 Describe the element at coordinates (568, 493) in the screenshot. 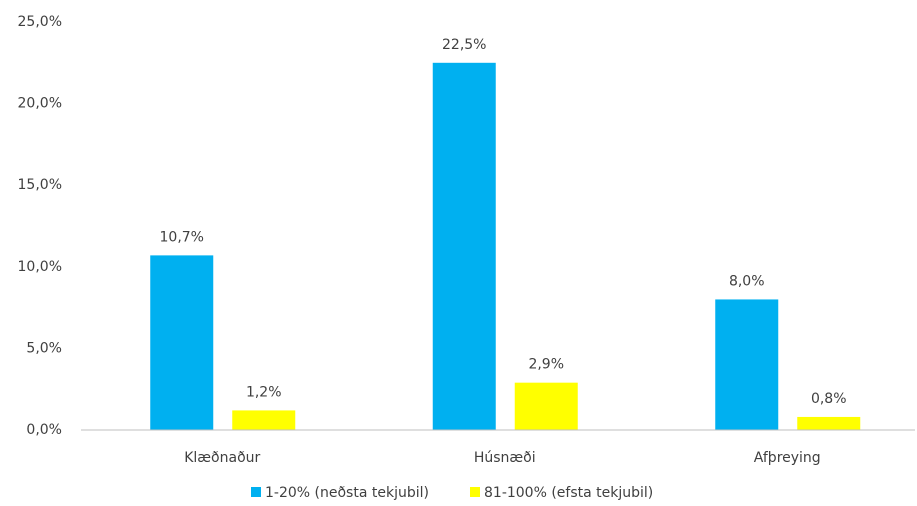

I see `legend-label: 81-100% (efsta tekjubil)` at that location.